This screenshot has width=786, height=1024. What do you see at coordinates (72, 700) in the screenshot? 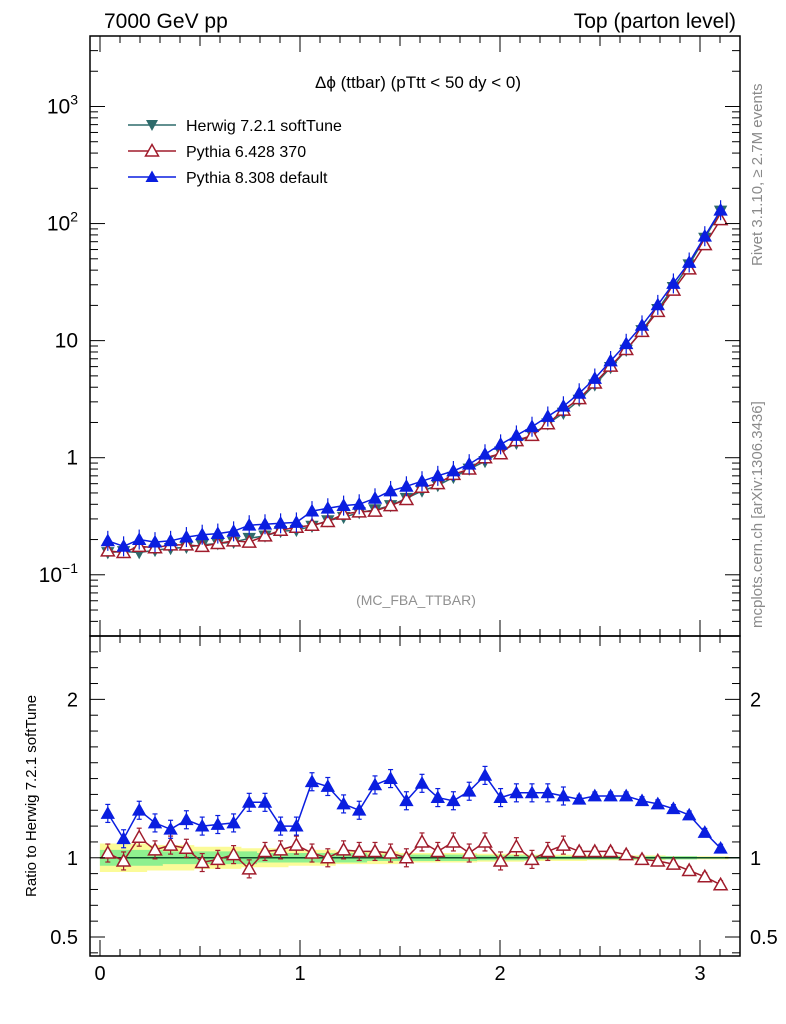
I see `ratio-y-tick-label-left: 2` at bounding box center [72, 700].